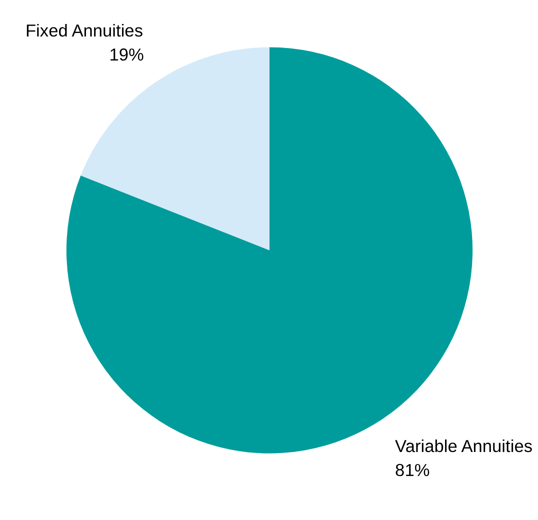 This screenshot has height=520, width=538. I want to click on data-label: 81%, so click(412, 470).